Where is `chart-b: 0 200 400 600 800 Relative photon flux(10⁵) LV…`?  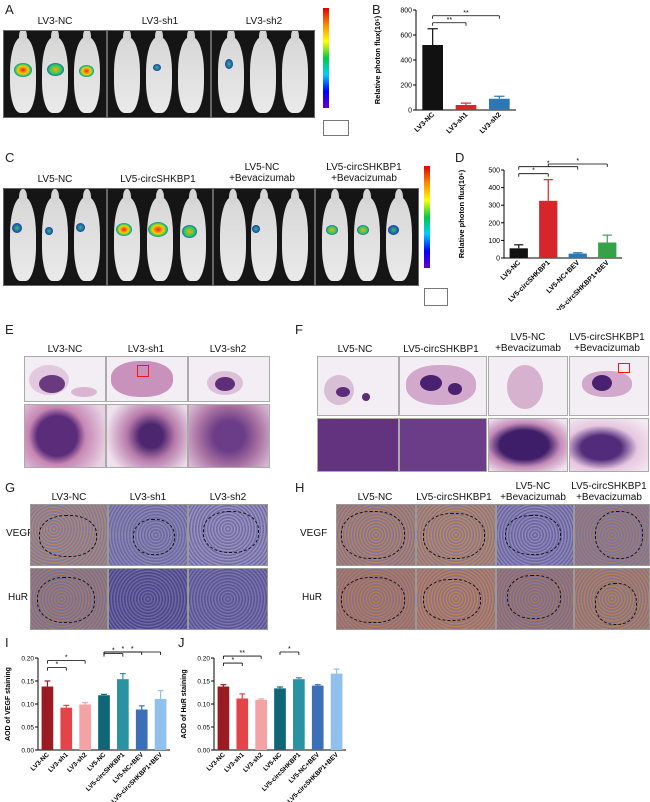
chart-b: 0 200 400 600 800 Relative photon flux(10⁵) LV… is located at coordinates (444, 71).